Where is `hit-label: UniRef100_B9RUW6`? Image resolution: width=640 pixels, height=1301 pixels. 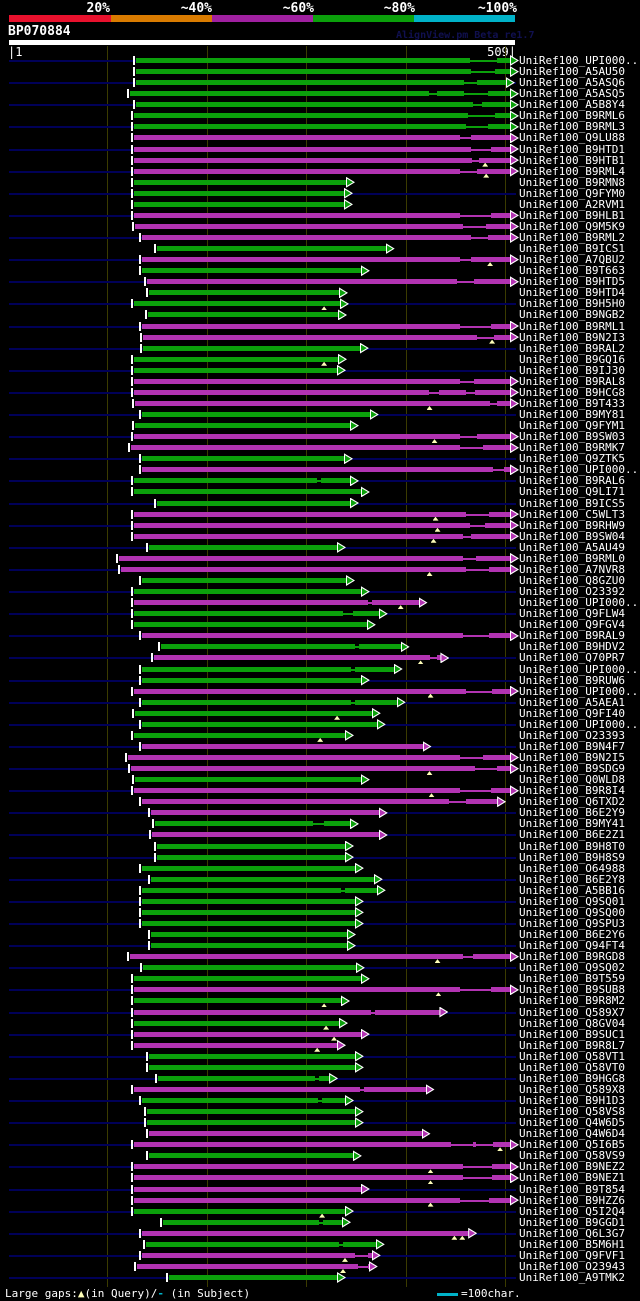 hit-label: UniRef100_B9RUW6 is located at coordinates (572, 680).